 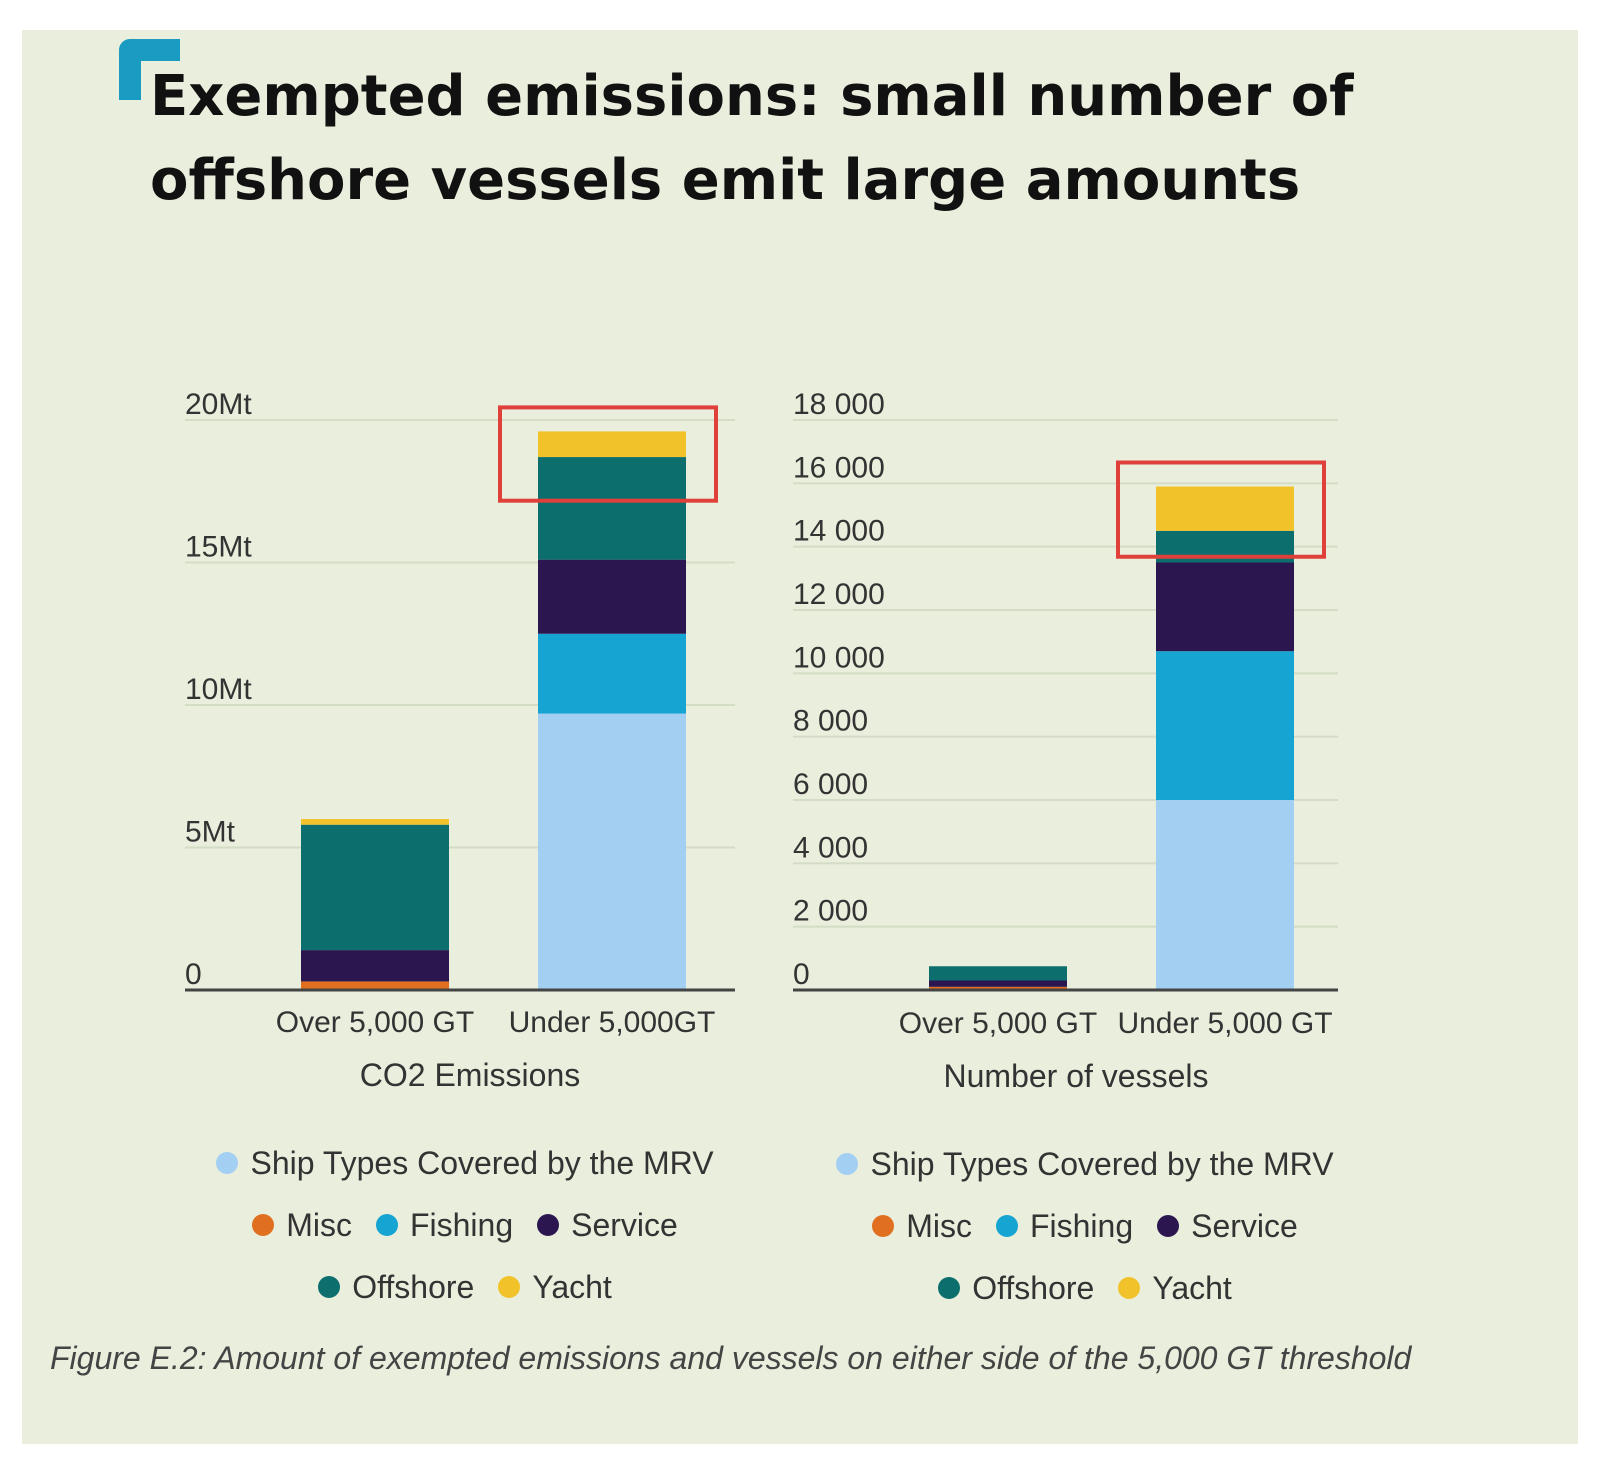 What do you see at coordinates (830, 911) in the screenshot?
I see `vessels-y-tick-label: 2 000` at bounding box center [830, 911].